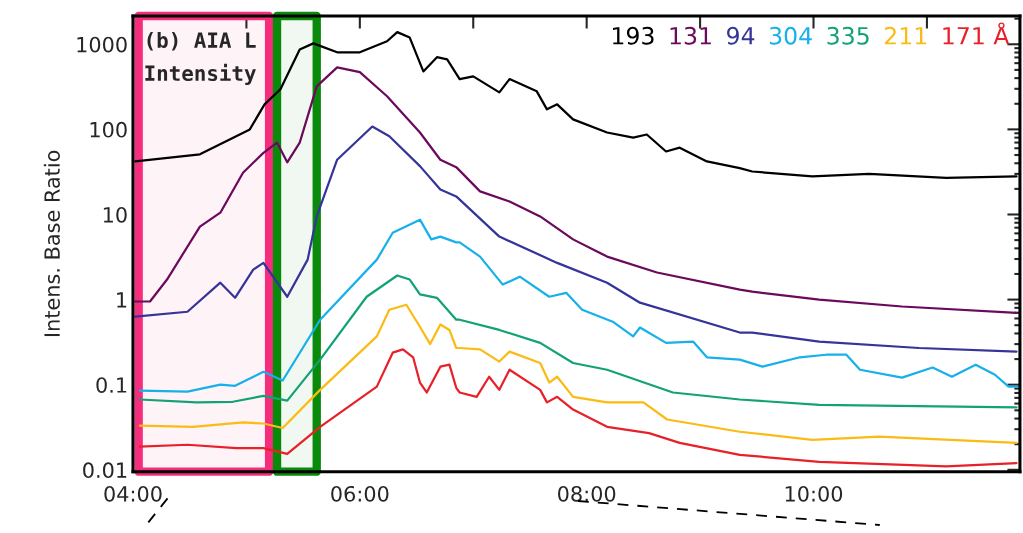  What do you see at coordinates (976, 33) in the screenshot?
I see `text: 171 Å` at bounding box center [976, 33].